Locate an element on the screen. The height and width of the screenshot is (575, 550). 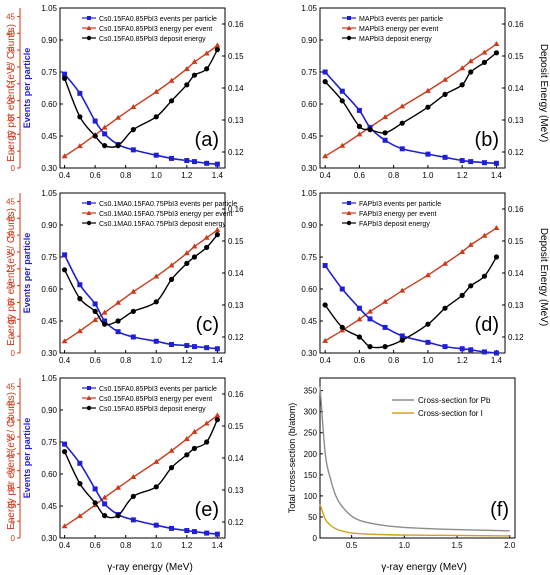
plot-frame is located at coordinates (417, 458).